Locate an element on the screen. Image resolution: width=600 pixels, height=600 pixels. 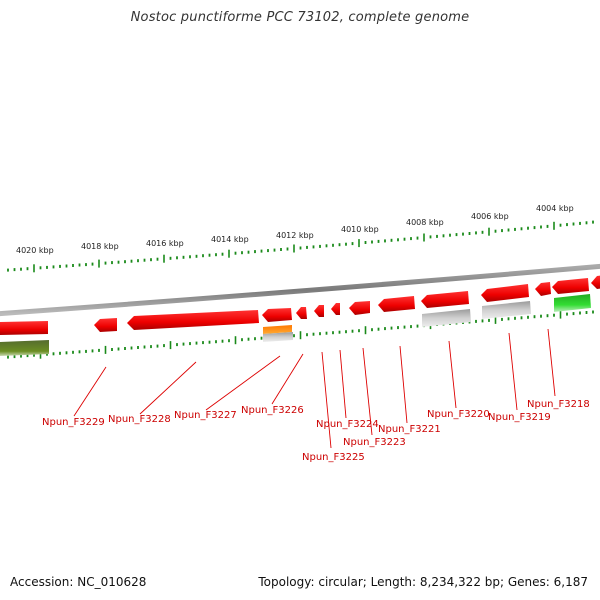
gene-label: Npun_F3221 is located at coordinates (409, 429).